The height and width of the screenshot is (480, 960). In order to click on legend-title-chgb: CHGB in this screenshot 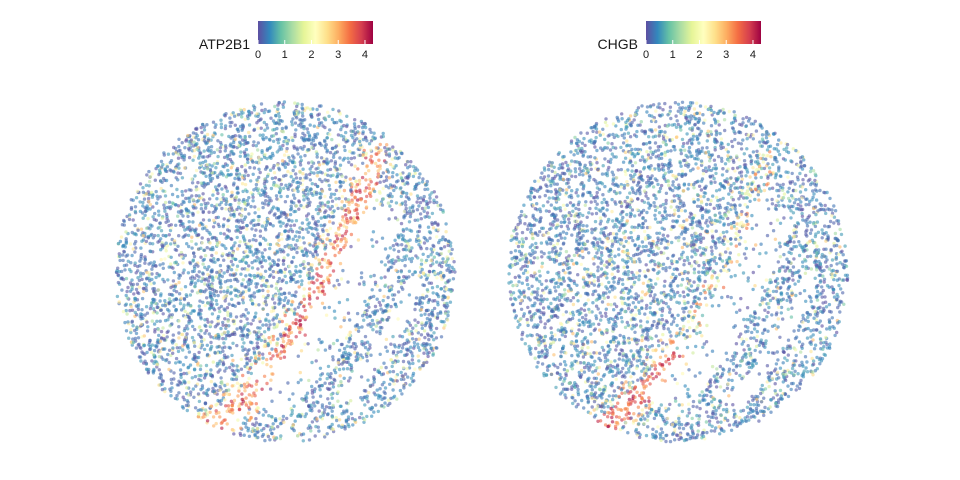, I will do `click(618, 44)`.